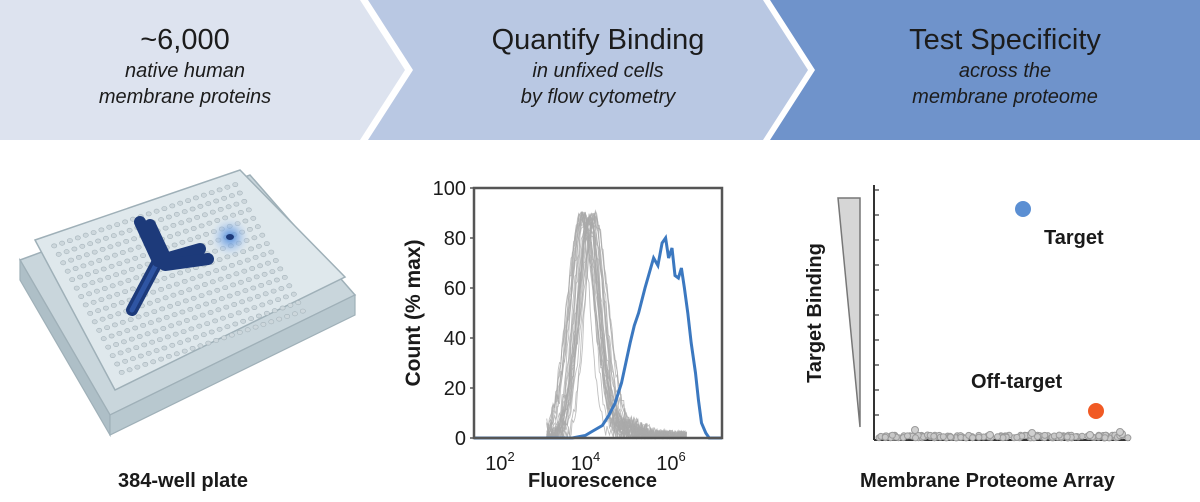 This screenshot has width=1200, height=502. What do you see at coordinates (455, 289) in the screenshot?
I see `y-tick-label: 60` at bounding box center [455, 289].